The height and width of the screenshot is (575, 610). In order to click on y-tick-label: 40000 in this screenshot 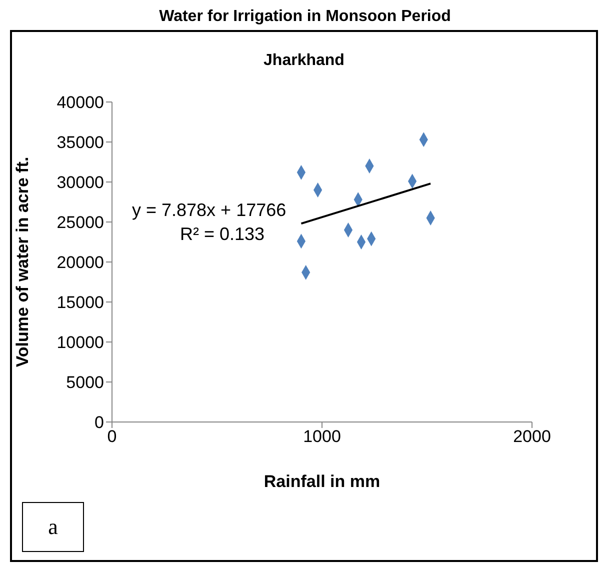, I will do `click(80, 102)`.